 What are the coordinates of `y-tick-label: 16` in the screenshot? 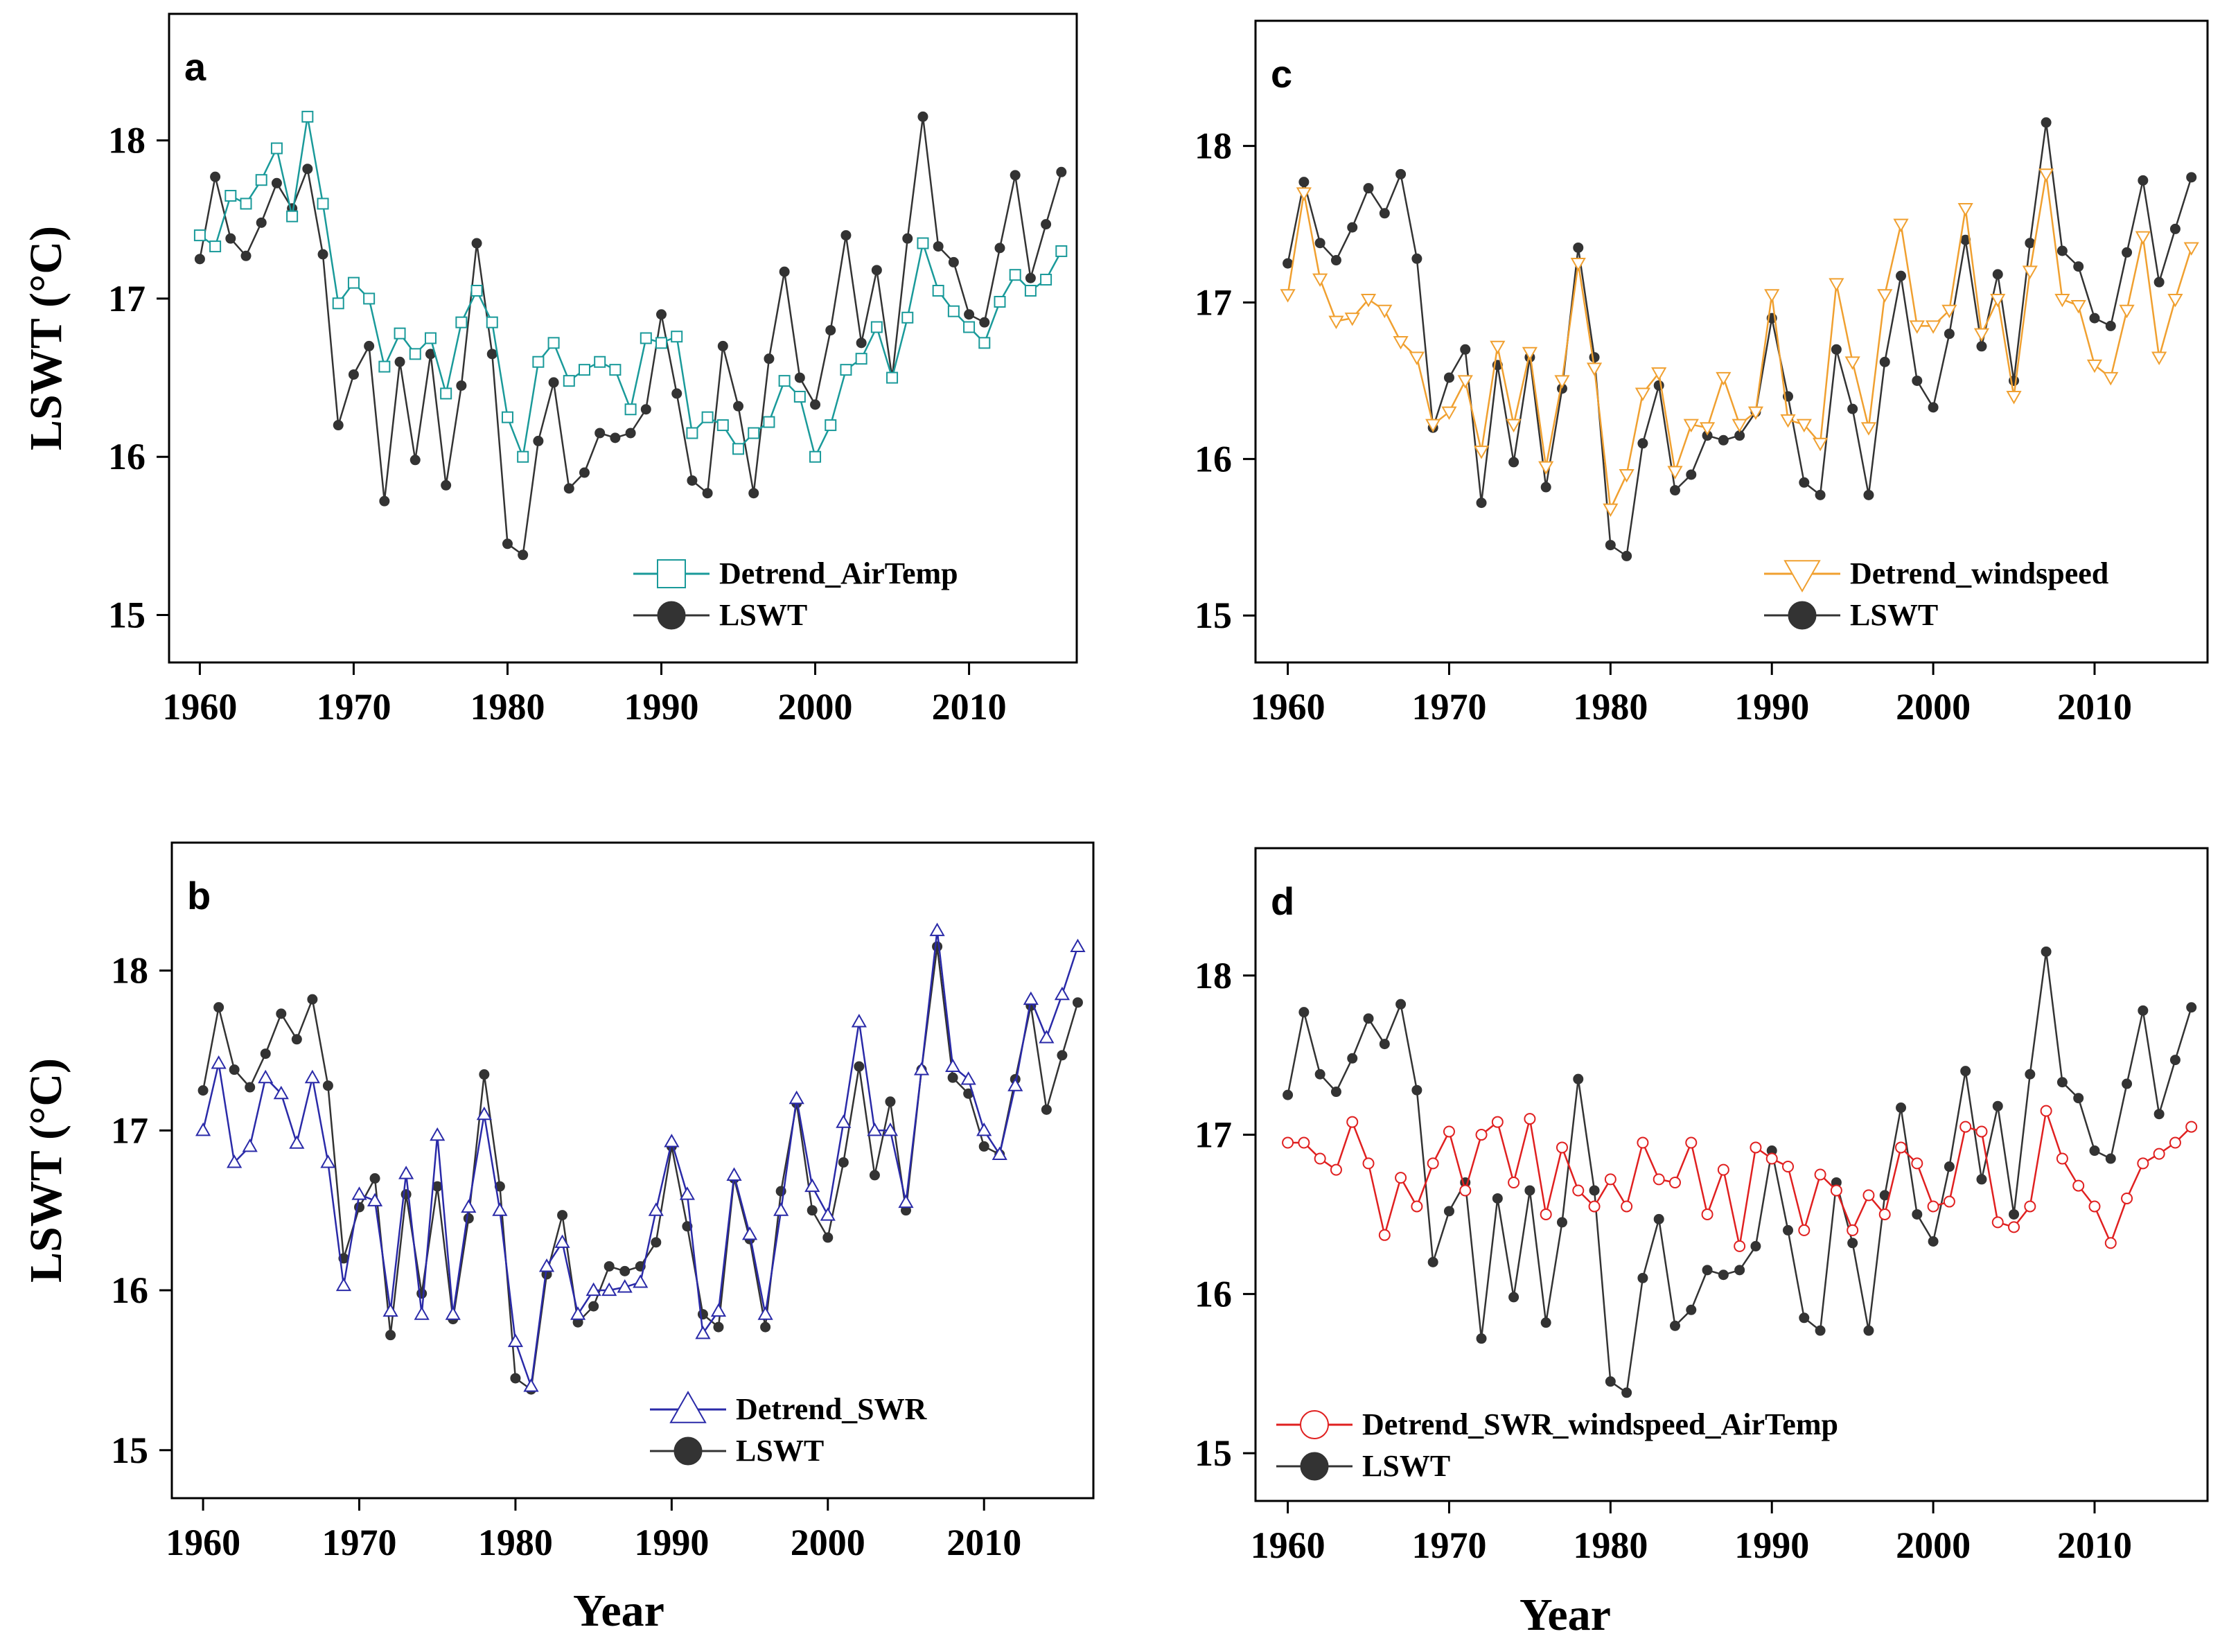 It's located at (1213, 459).